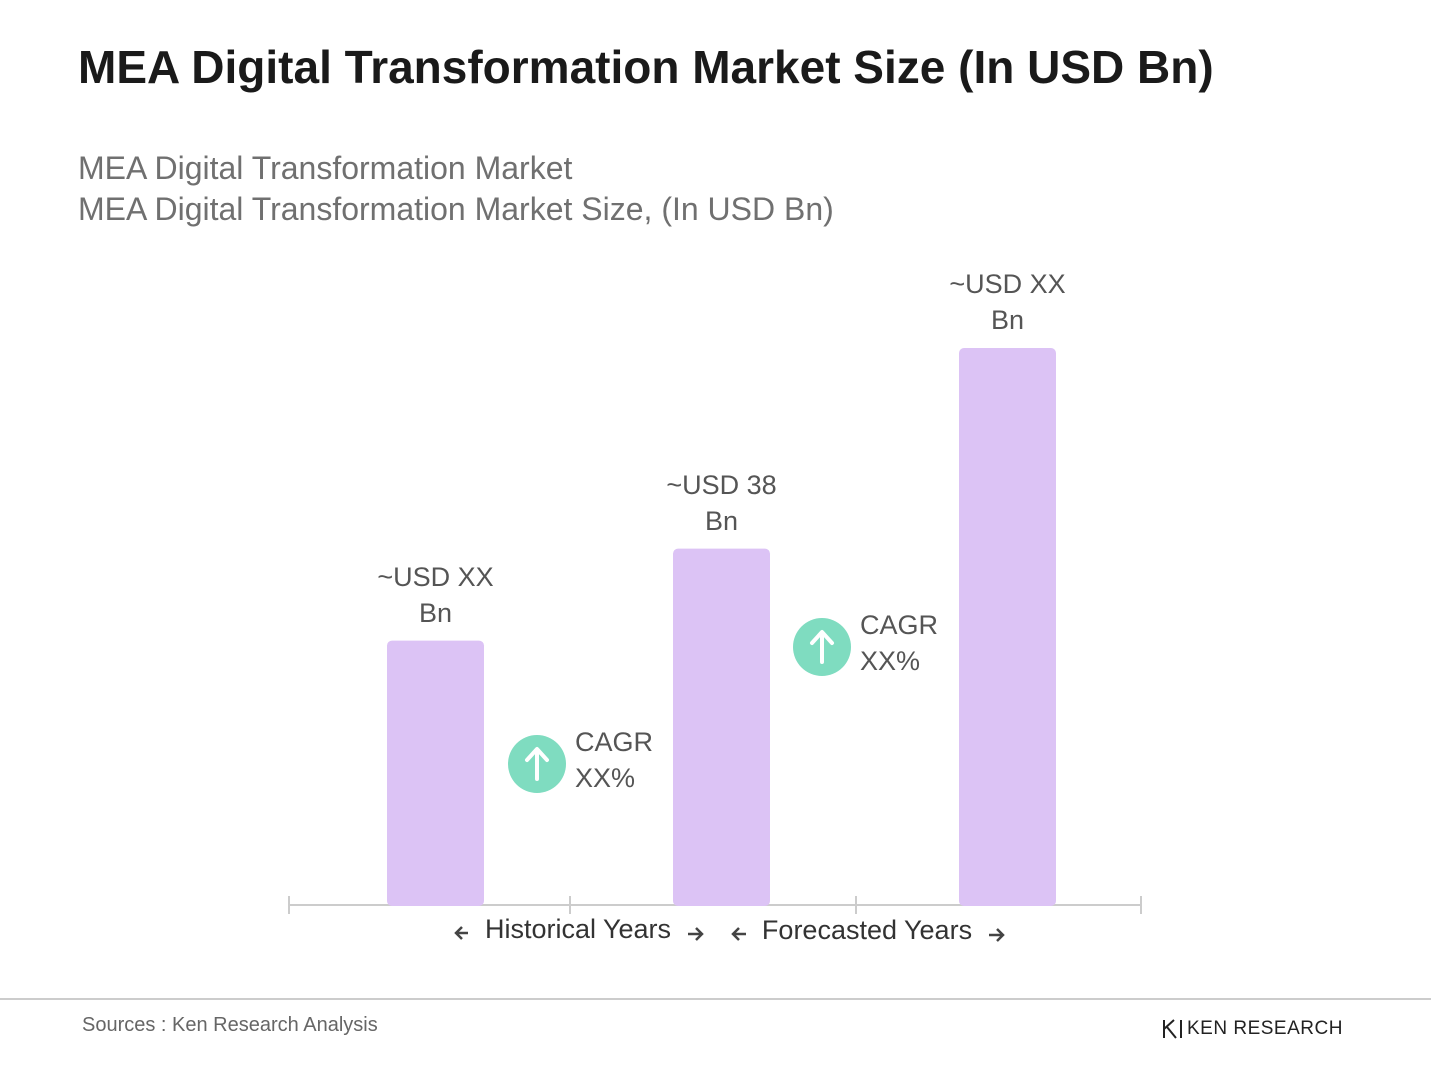 This screenshot has height=1073, width=1431. What do you see at coordinates (715, 905) in the screenshot?
I see `axis-dividers` at bounding box center [715, 905].